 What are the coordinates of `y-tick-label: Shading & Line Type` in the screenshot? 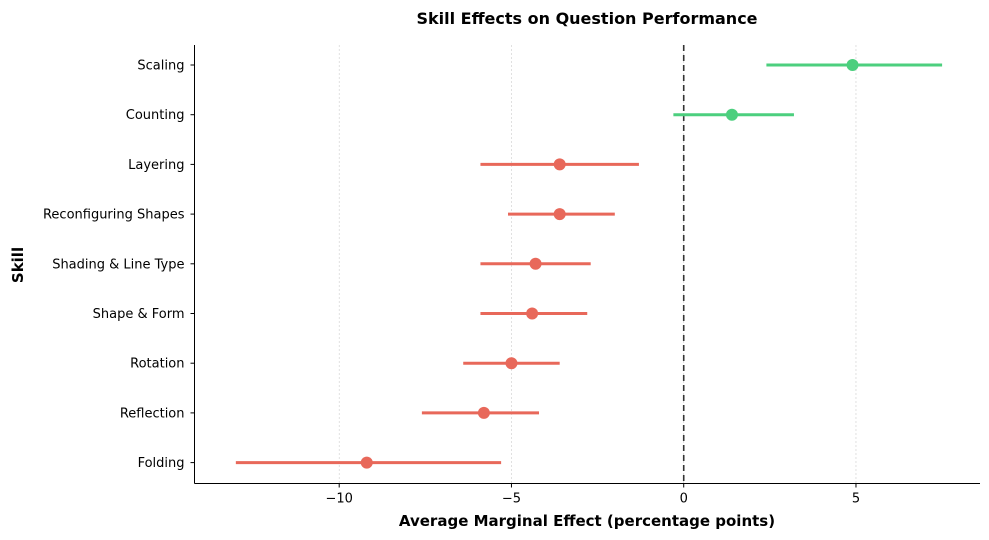 It's located at (118, 264).